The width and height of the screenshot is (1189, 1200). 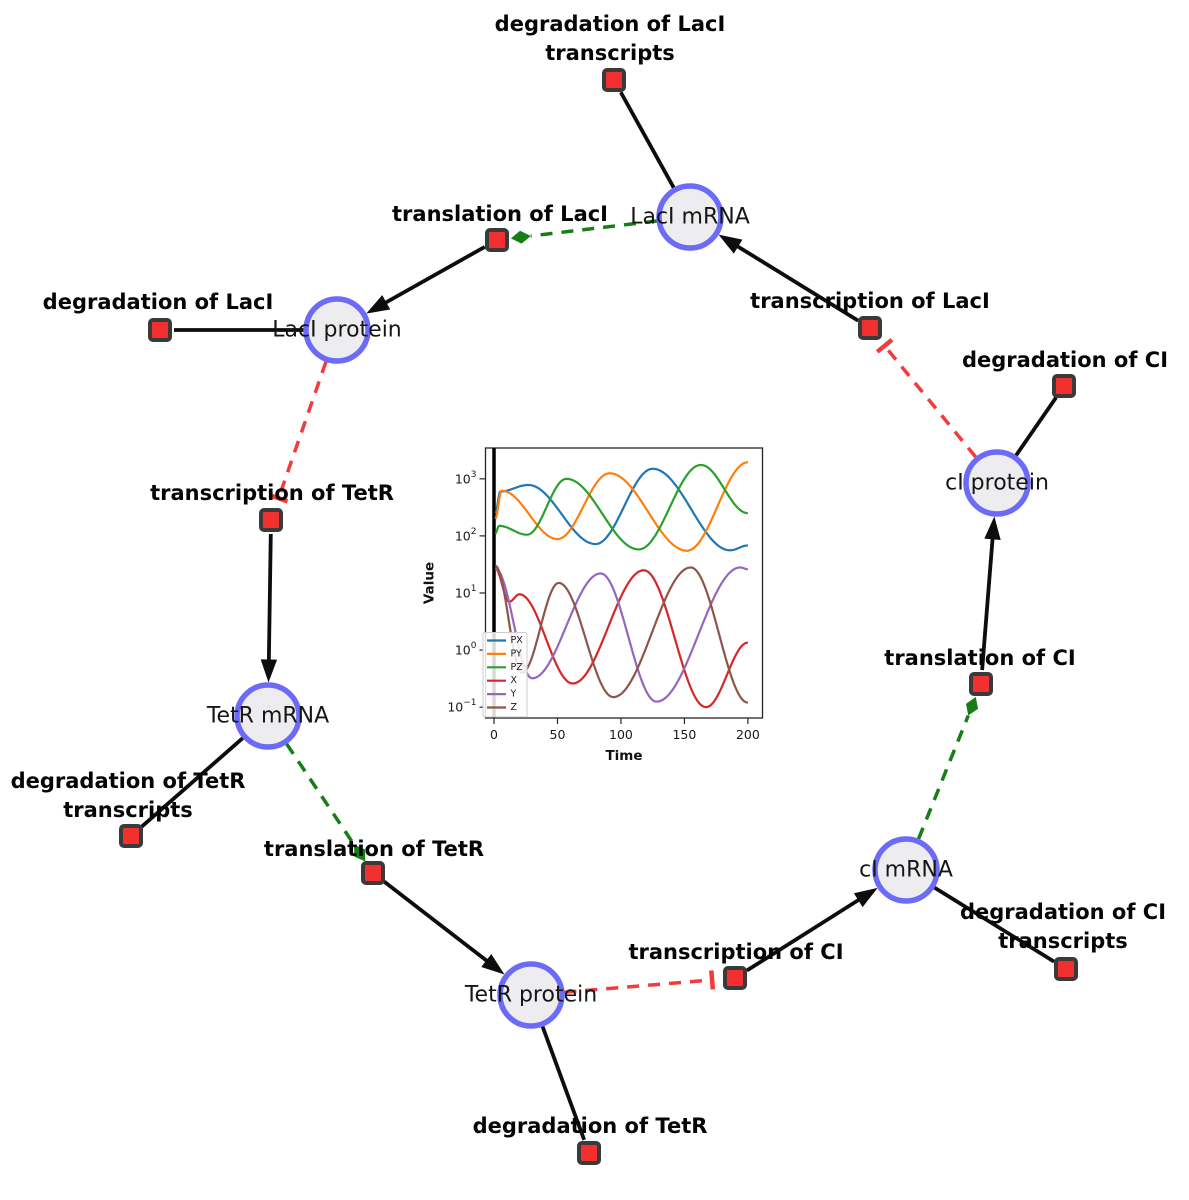 I want to click on edge-production-translation-of-laci-to-laci-protein, so click(x=426, y=279).